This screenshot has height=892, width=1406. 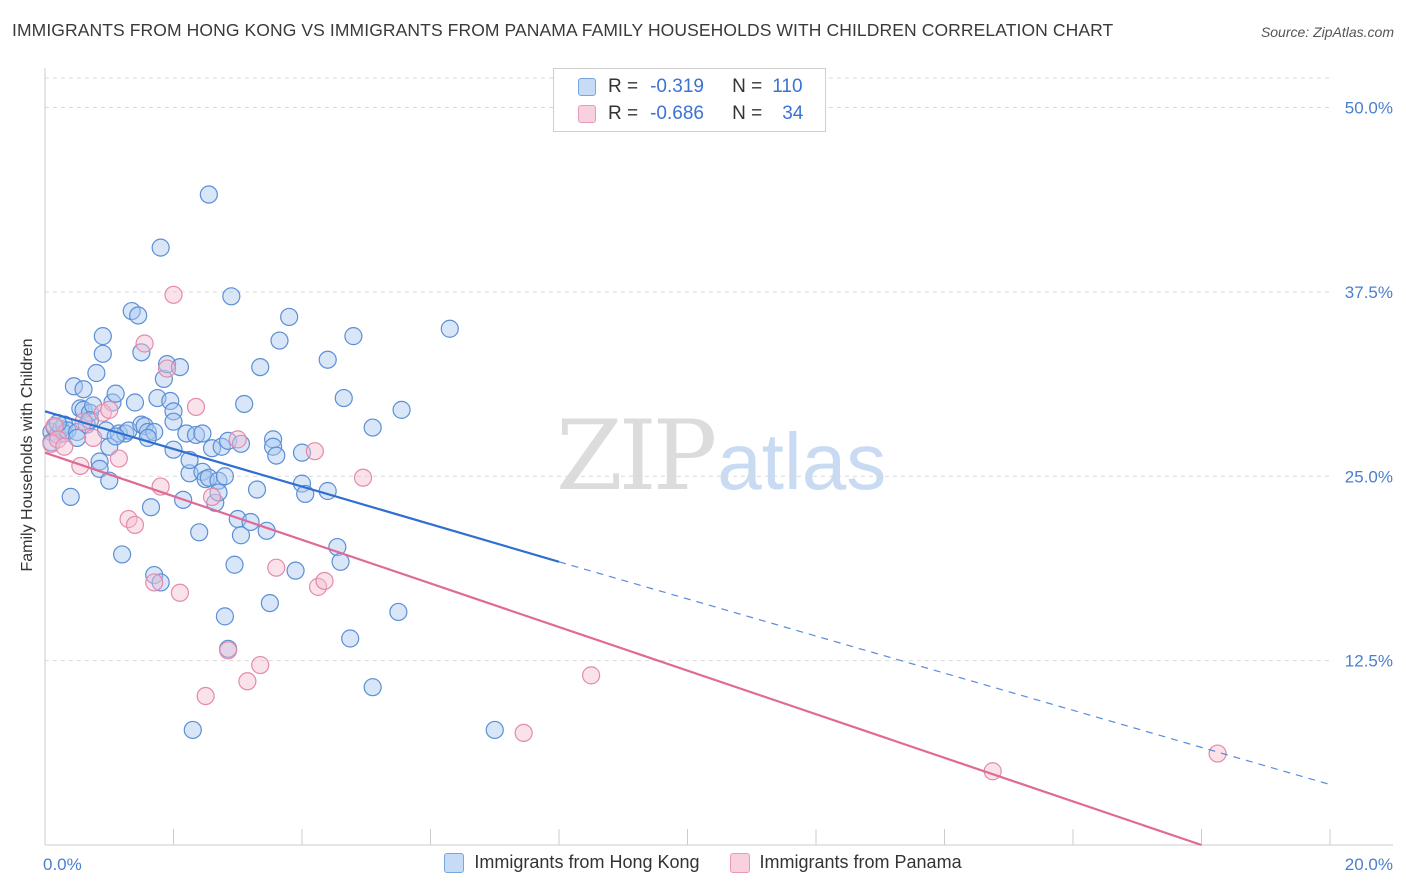 I want to click on legend-row-hong-kong: R = -0.319 N = 110, so click(x=690, y=87).